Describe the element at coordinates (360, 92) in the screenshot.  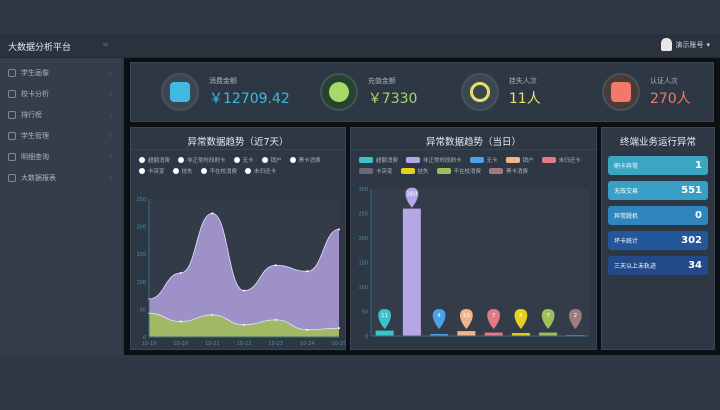
I see `stat-recharge: 充值金额 ￥7330` at that location.